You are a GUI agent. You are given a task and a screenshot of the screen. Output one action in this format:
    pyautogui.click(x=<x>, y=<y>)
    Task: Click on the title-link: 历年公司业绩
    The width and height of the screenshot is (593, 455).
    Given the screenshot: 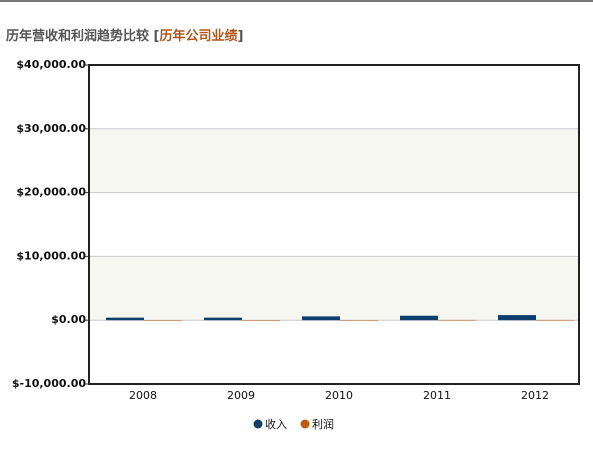 What is the action you would take?
    pyautogui.click(x=198, y=36)
    